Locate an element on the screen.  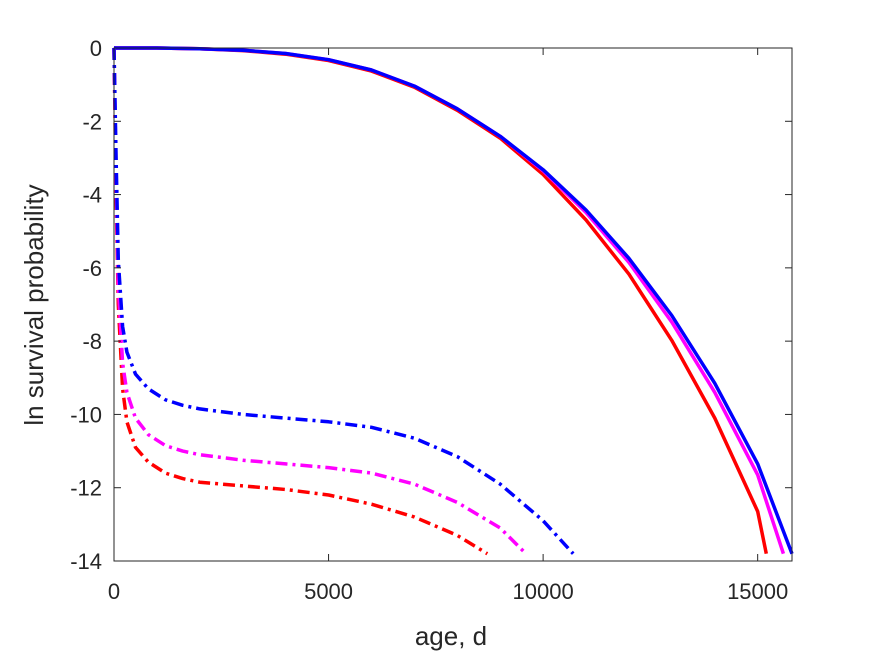
y-tick-label: -6 is located at coordinates (92, 268).